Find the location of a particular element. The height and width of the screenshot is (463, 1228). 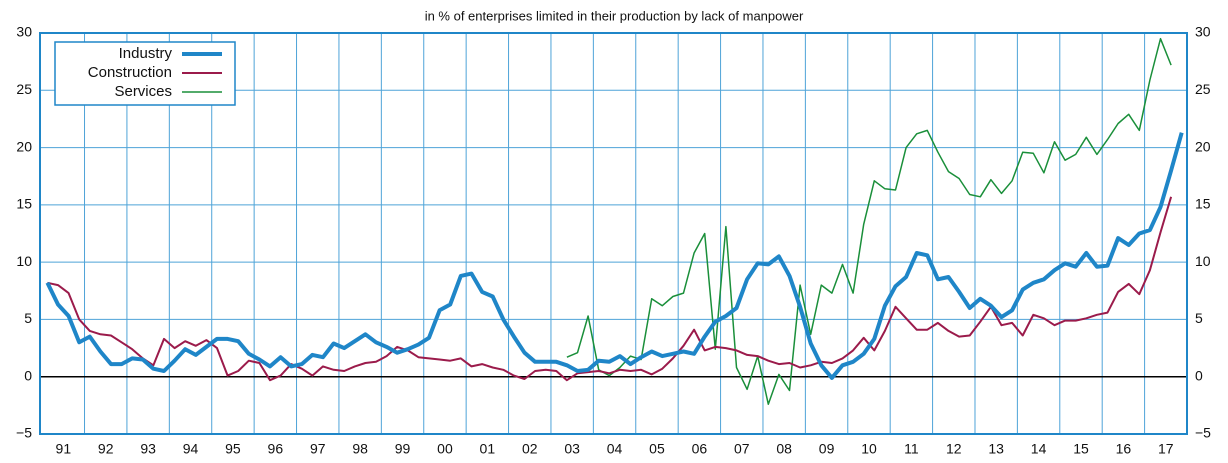

x-tick-label: 10 is located at coordinates (869, 449).